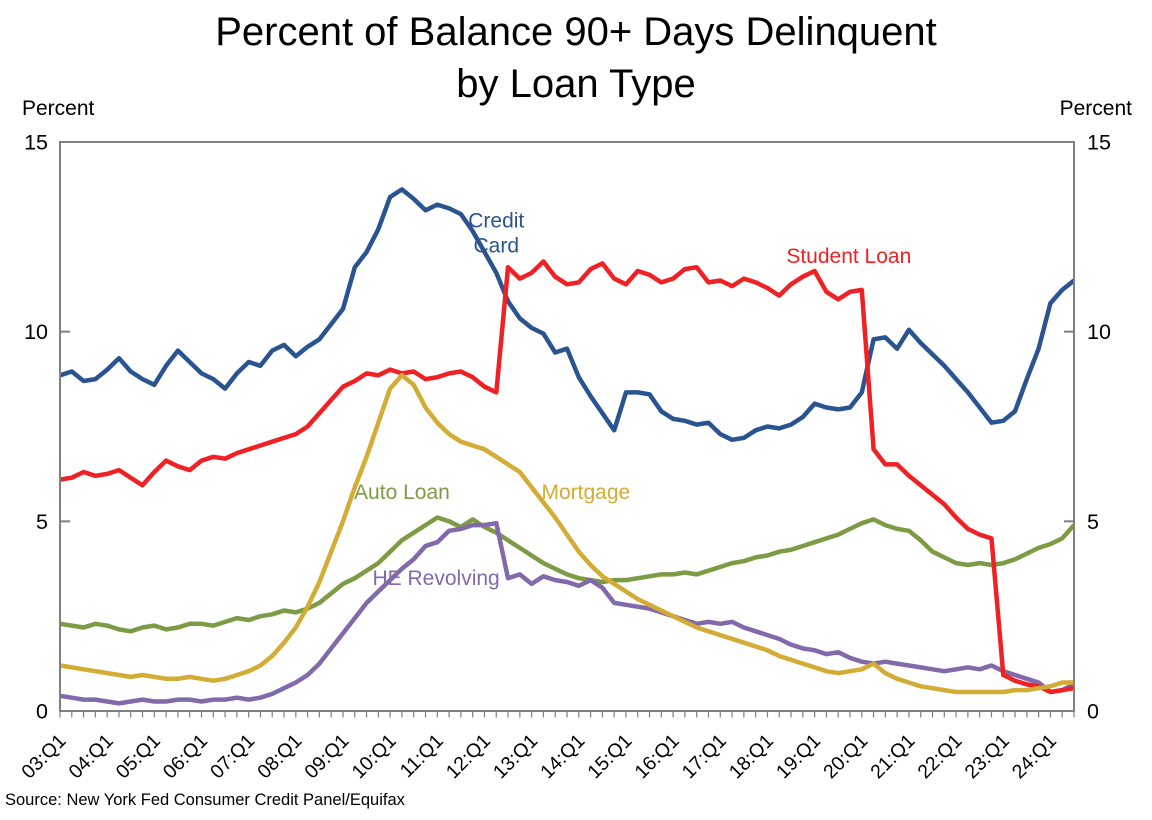  I want to click on x-tick-label-05:Q1: 05:Q1, so click(138, 756).